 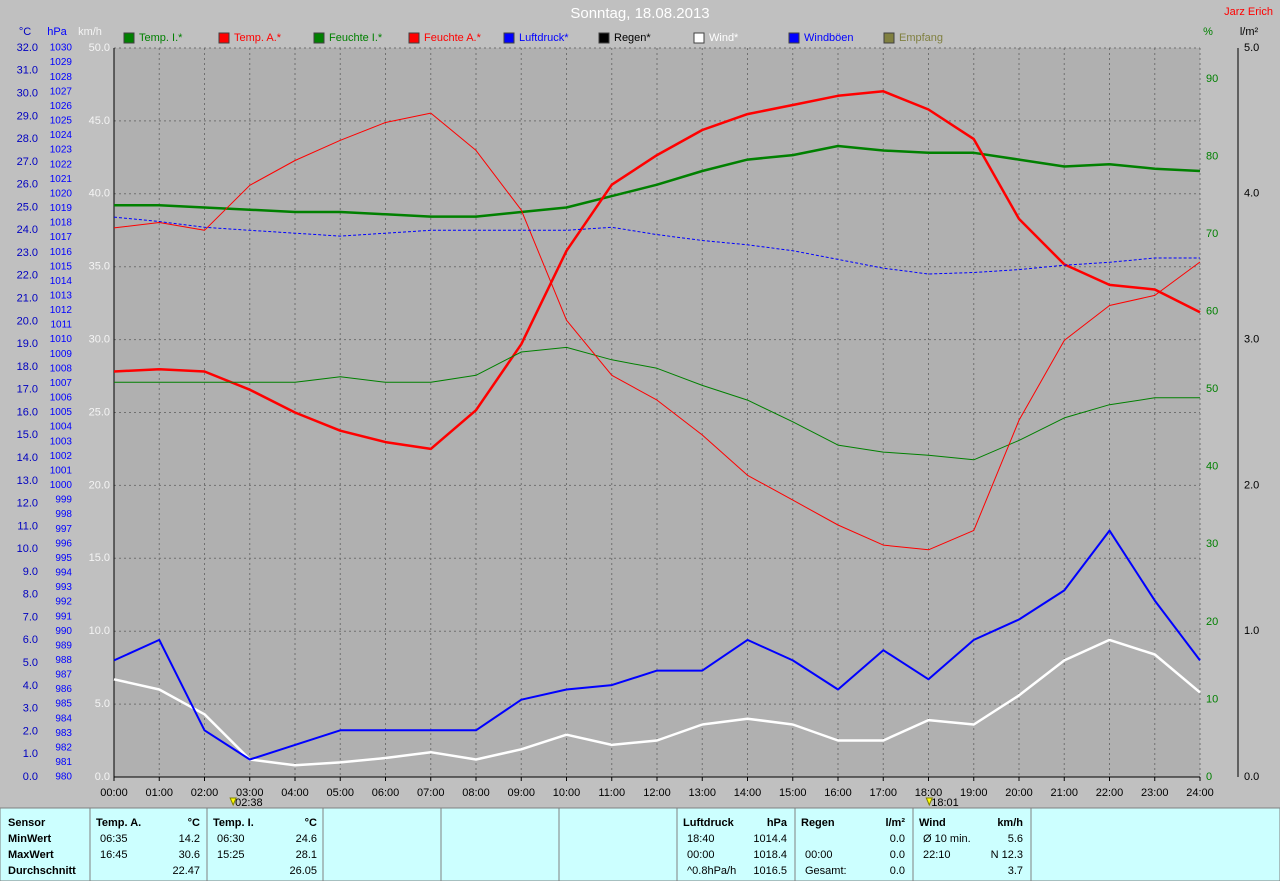 I want to click on y-tick-label: 15.0, so click(x=27, y=435).